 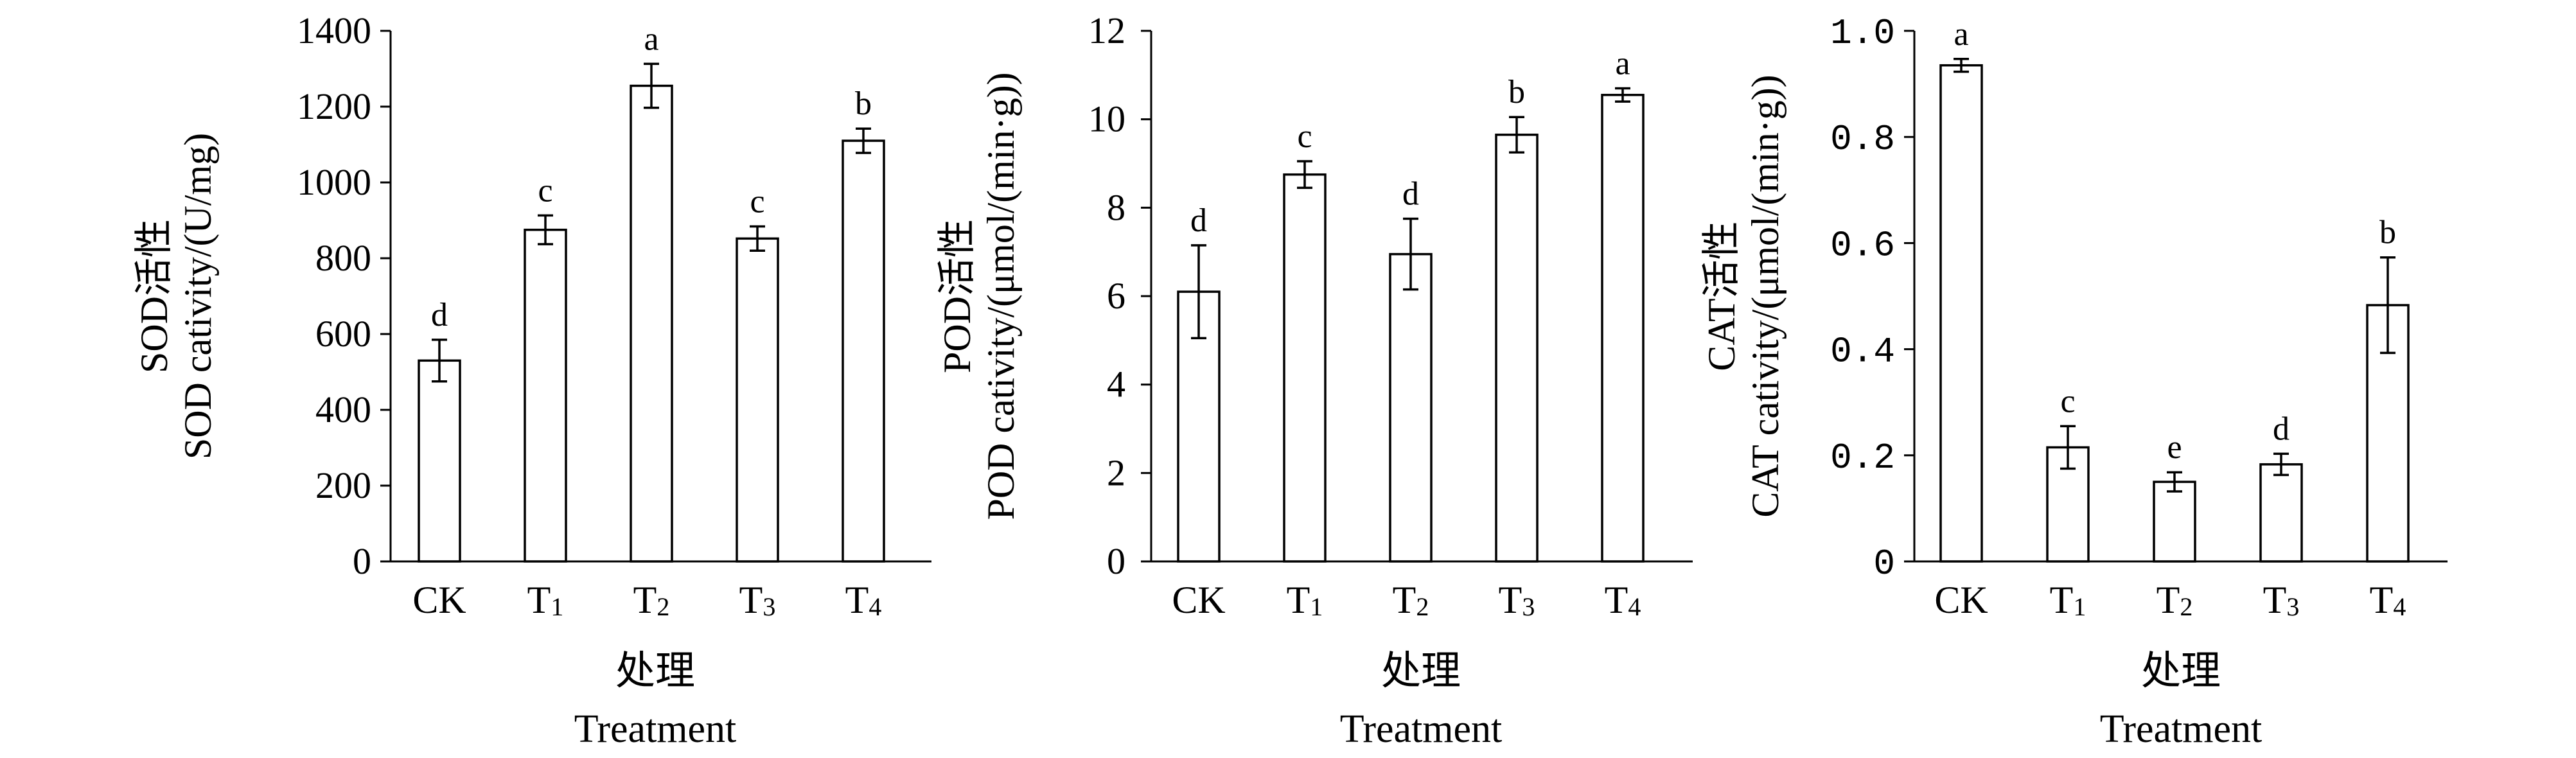 What do you see at coordinates (2174, 447) in the screenshot?
I see `significance-letter: e` at bounding box center [2174, 447].